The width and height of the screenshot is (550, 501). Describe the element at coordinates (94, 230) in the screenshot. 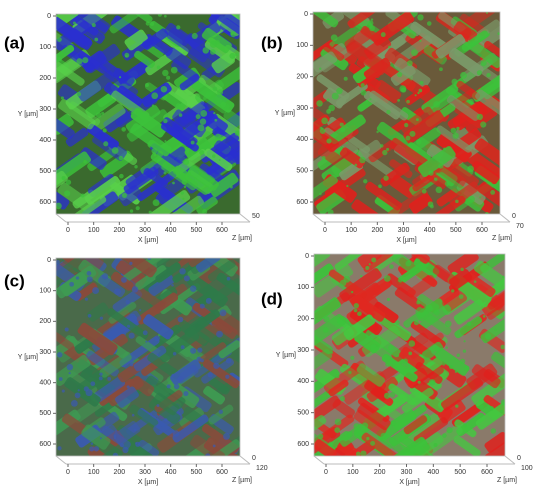

I see `x-tick-label: 100` at that location.